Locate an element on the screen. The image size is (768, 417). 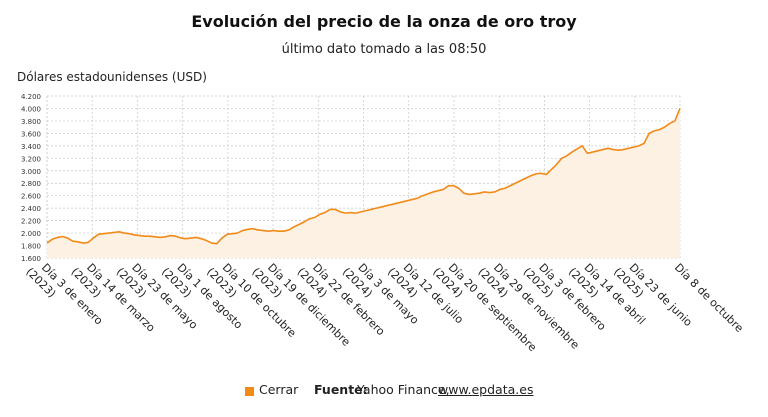
y-tick-label: 2.600 is located at coordinates (31, 197).